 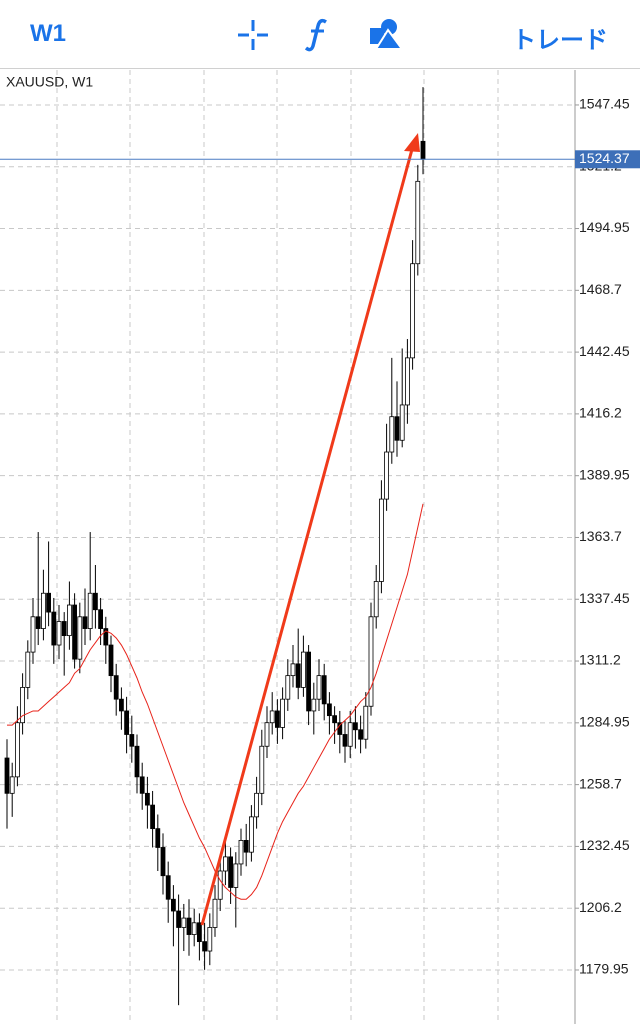 I want to click on y-tick-label: 1442.45, so click(x=604, y=351).